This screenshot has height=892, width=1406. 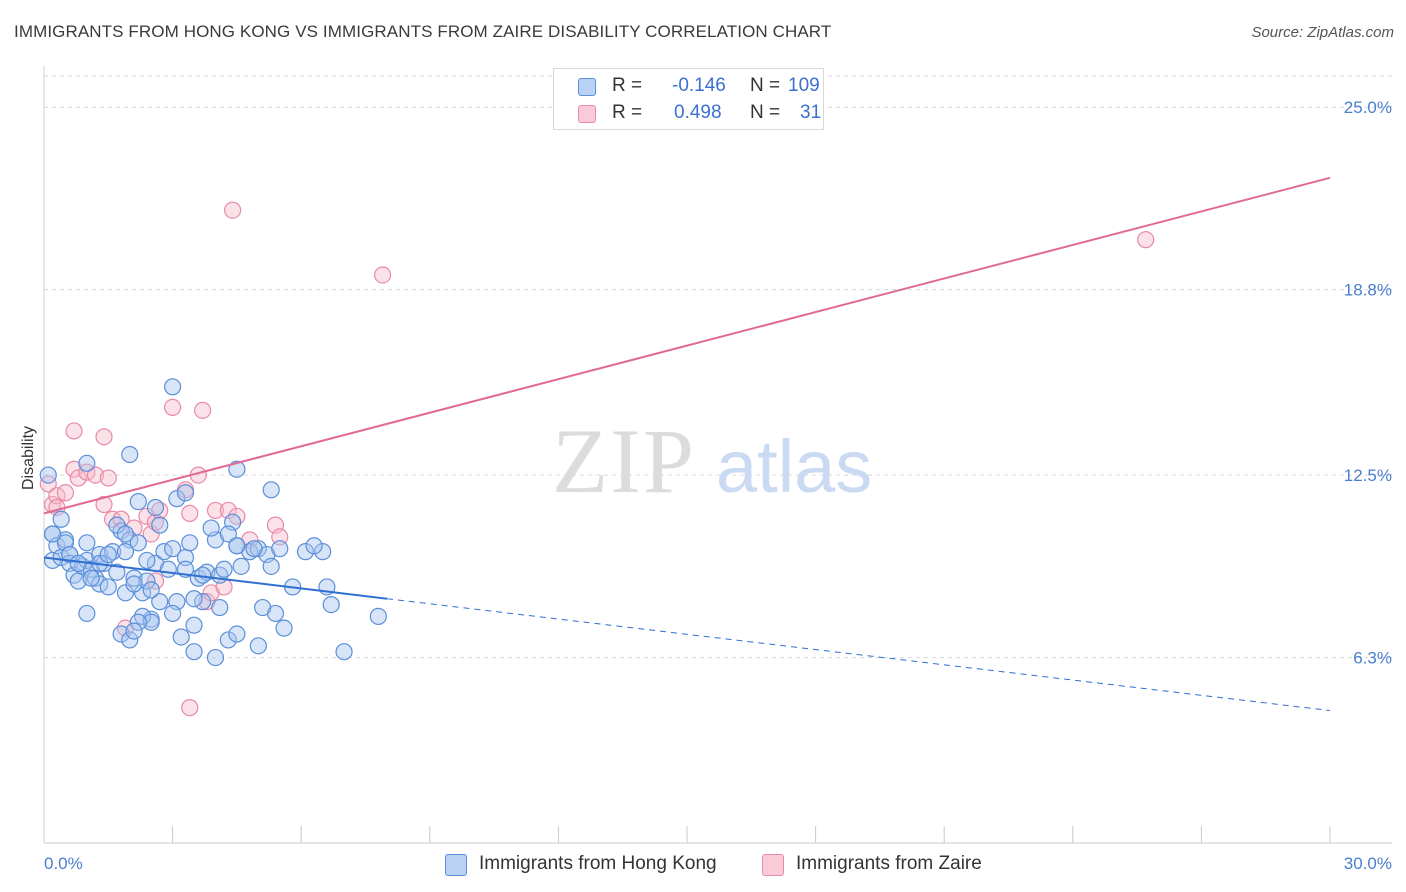 I want to click on bottom-legend-swatch-hongkong, so click(x=456, y=865).